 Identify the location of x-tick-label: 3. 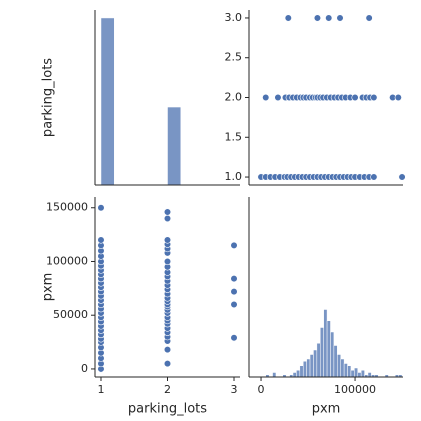
(234, 389).